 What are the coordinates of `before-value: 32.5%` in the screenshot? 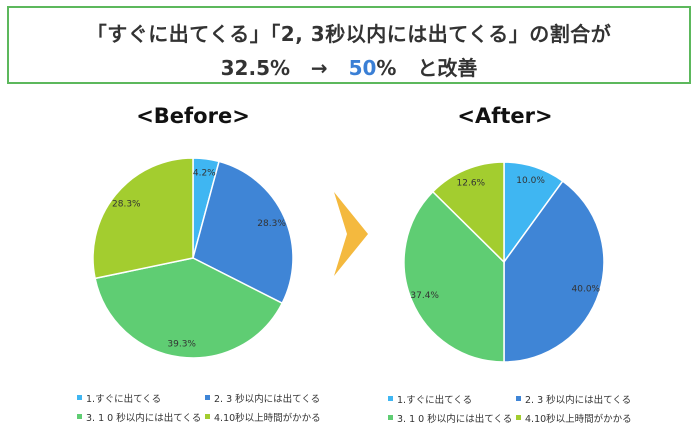 It's located at (255, 68).